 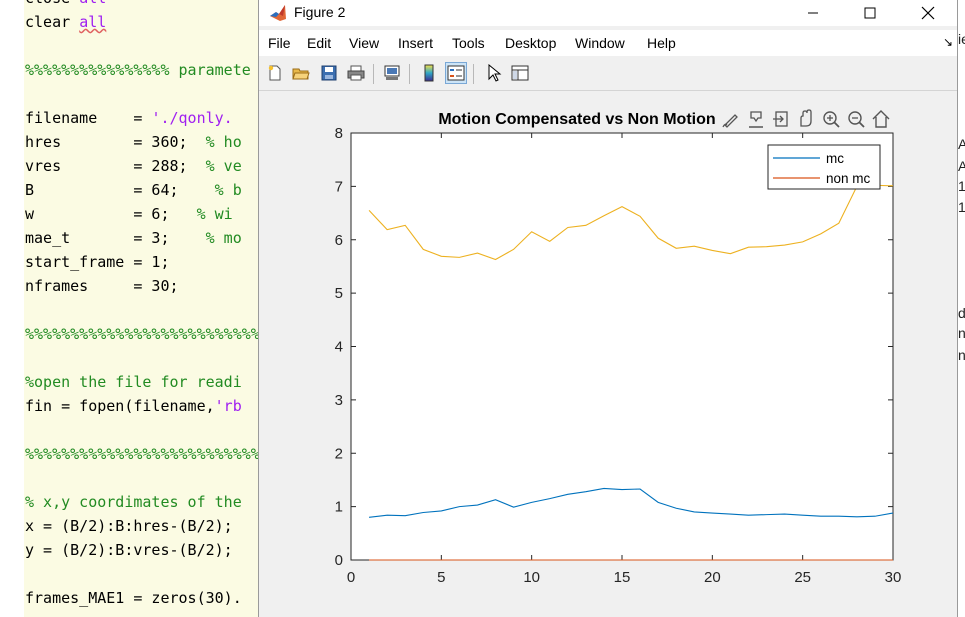 I want to click on code-line: % x,y coordimates of the, so click(x=133, y=502).